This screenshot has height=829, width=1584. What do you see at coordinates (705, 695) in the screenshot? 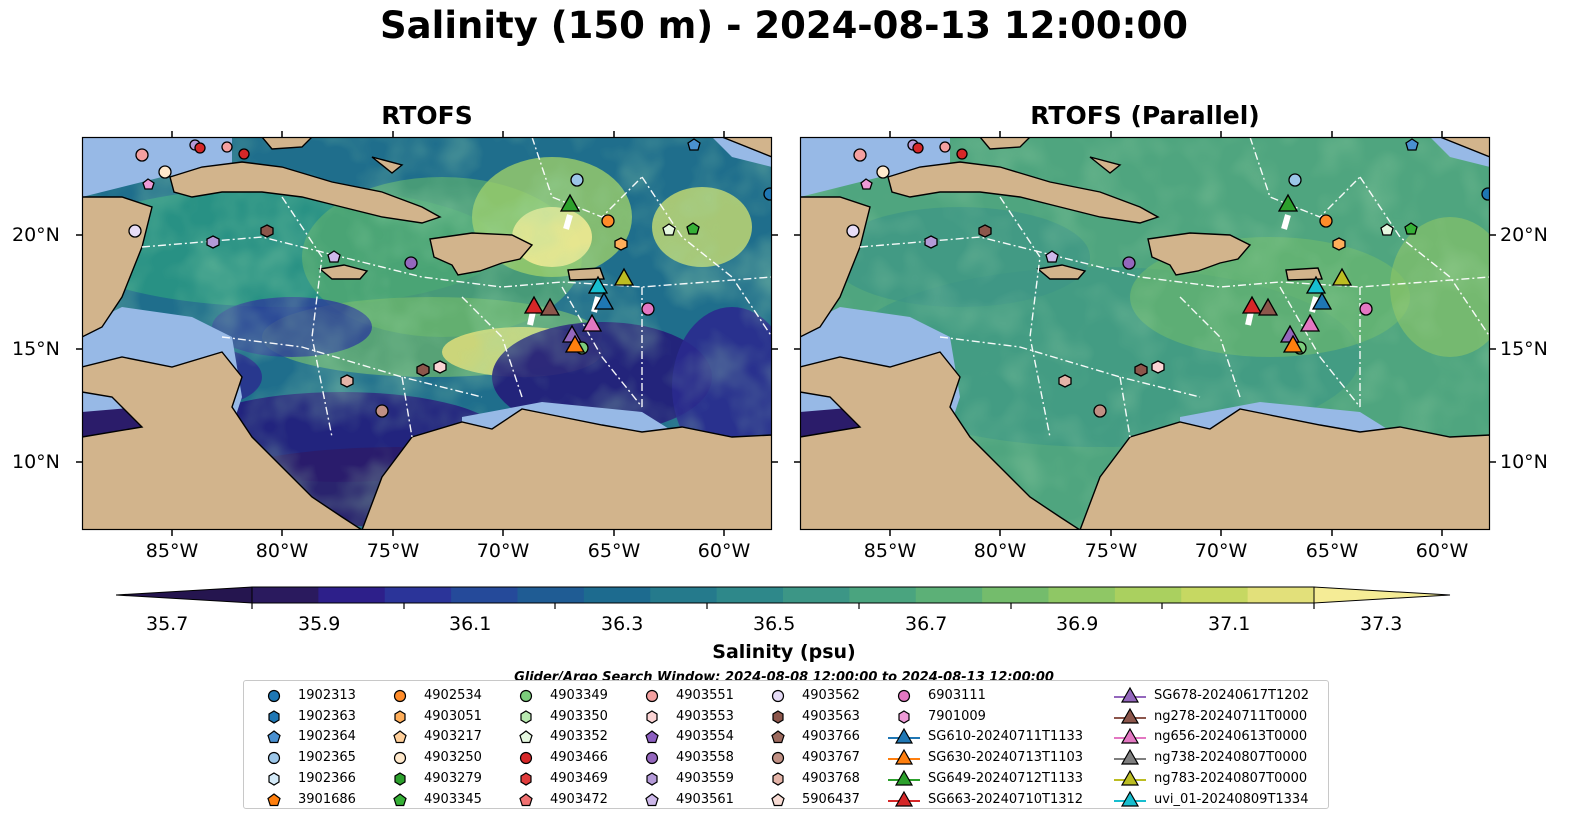
I see `legend-item-label: 4903551` at bounding box center [705, 695].